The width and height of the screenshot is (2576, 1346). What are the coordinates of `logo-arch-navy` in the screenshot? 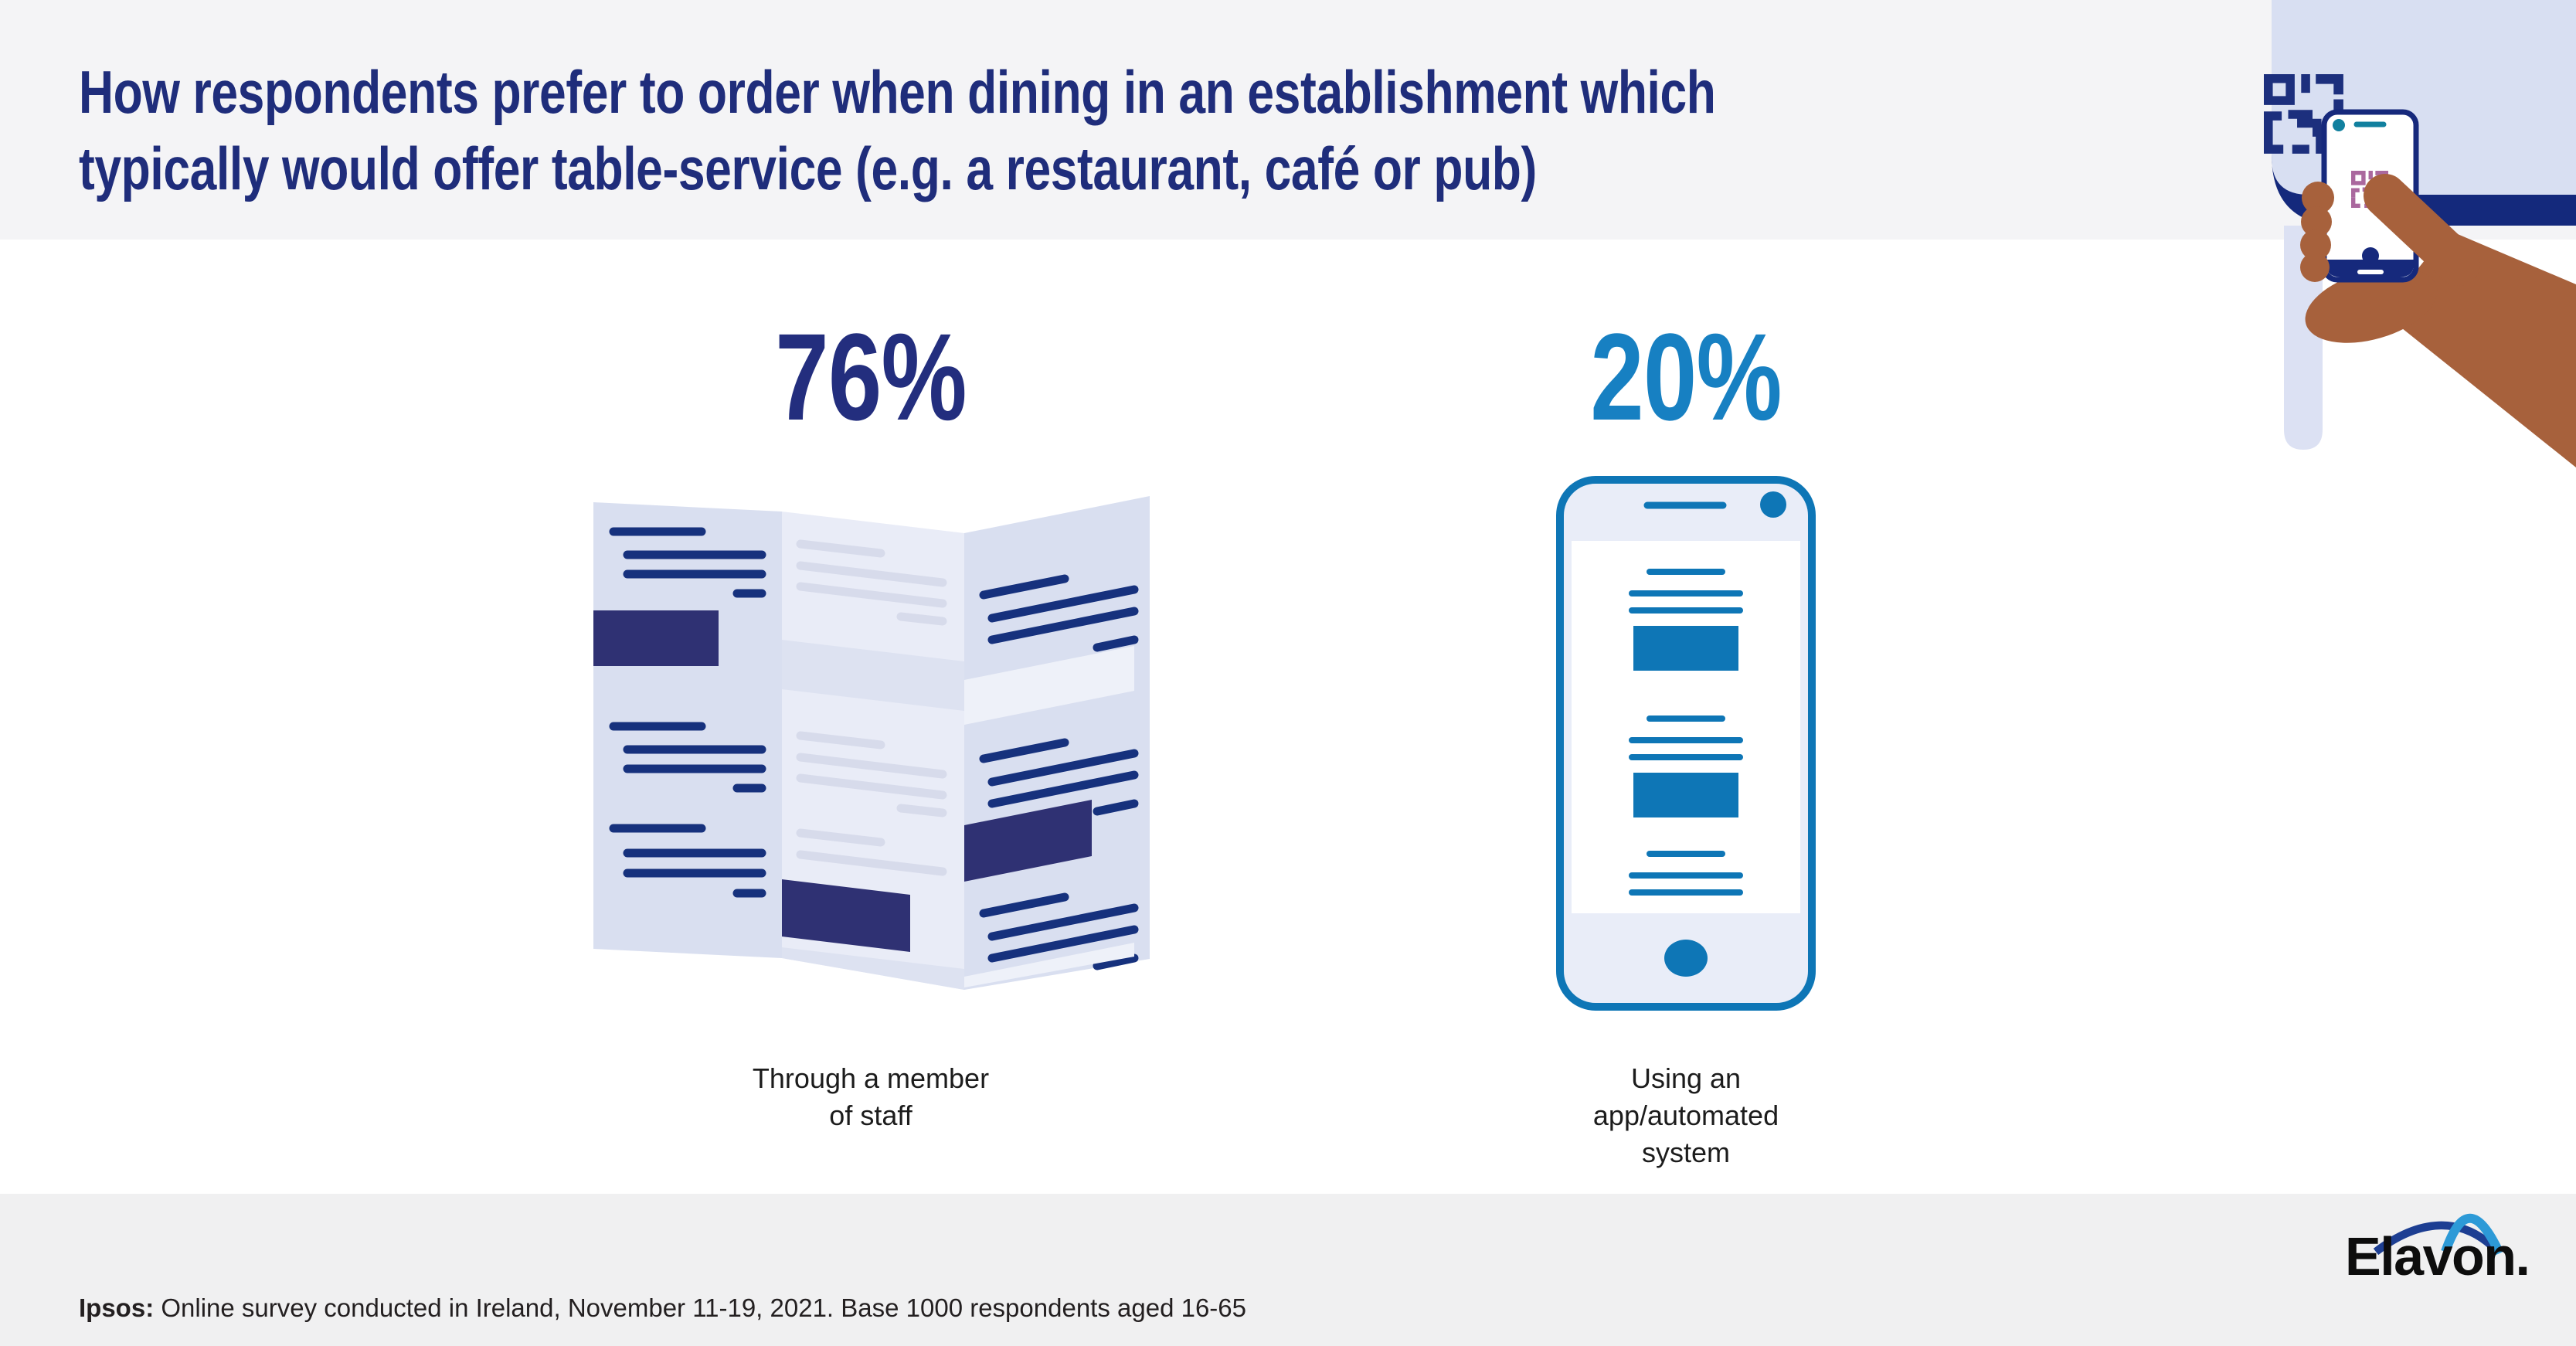 It's located at (2436, 1238).